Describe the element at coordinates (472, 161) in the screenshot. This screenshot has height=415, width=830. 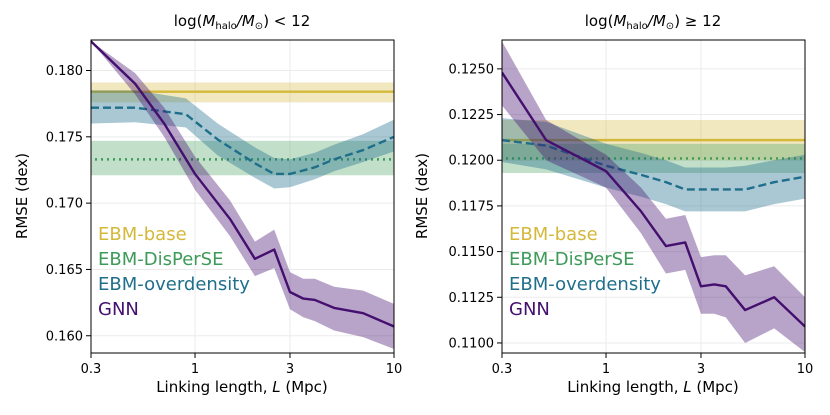
I see `y-tick-label: 0.1200` at that location.